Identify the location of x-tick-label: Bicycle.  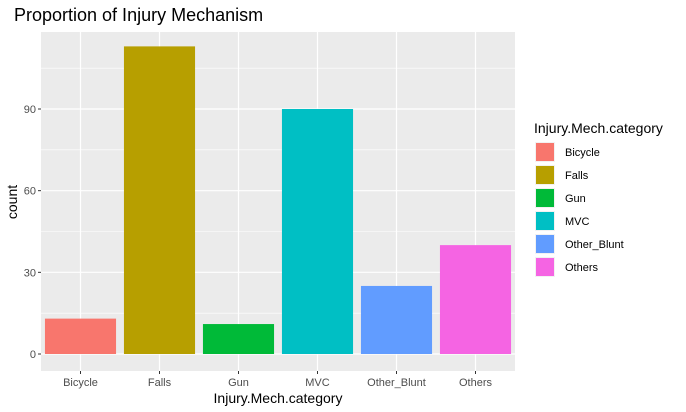
(80, 383).